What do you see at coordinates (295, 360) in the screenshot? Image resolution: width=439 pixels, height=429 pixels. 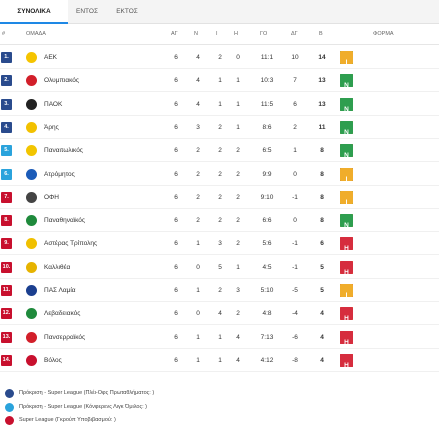 I see `diff-cell: -8` at bounding box center [295, 360].